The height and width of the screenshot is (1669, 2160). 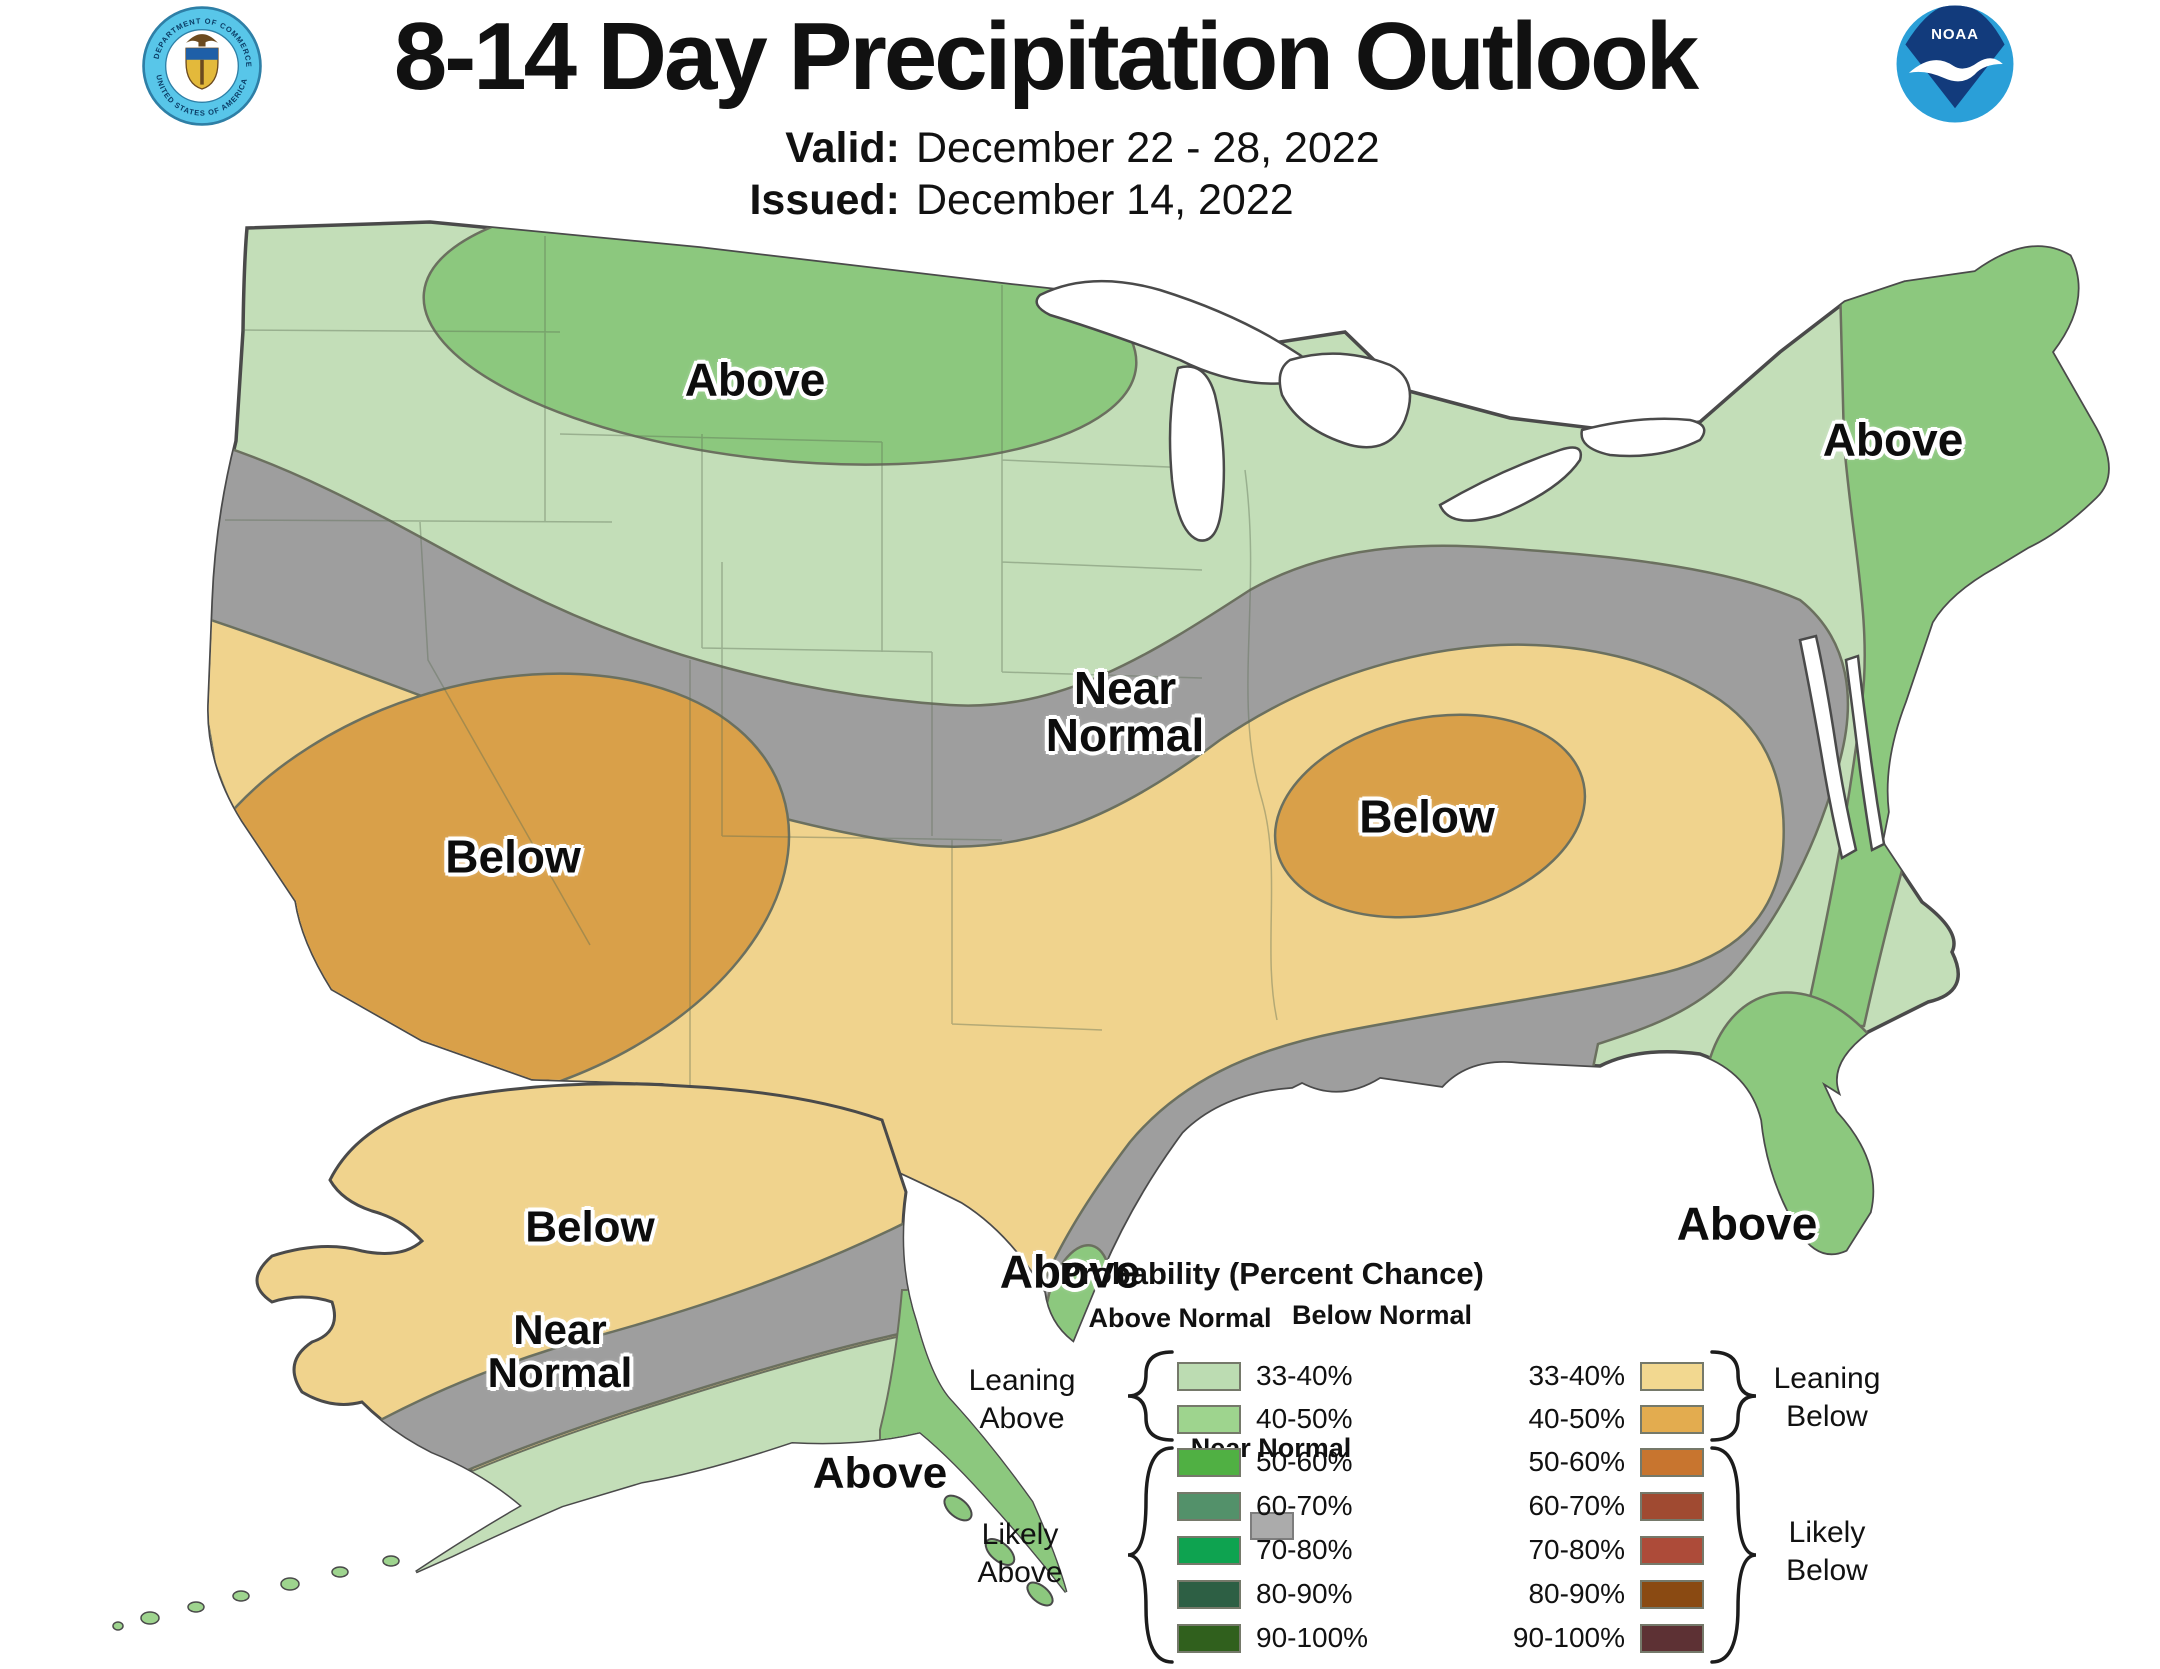 I want to click on midsouth-below-40-50-region, so click(x=1430, y=816).